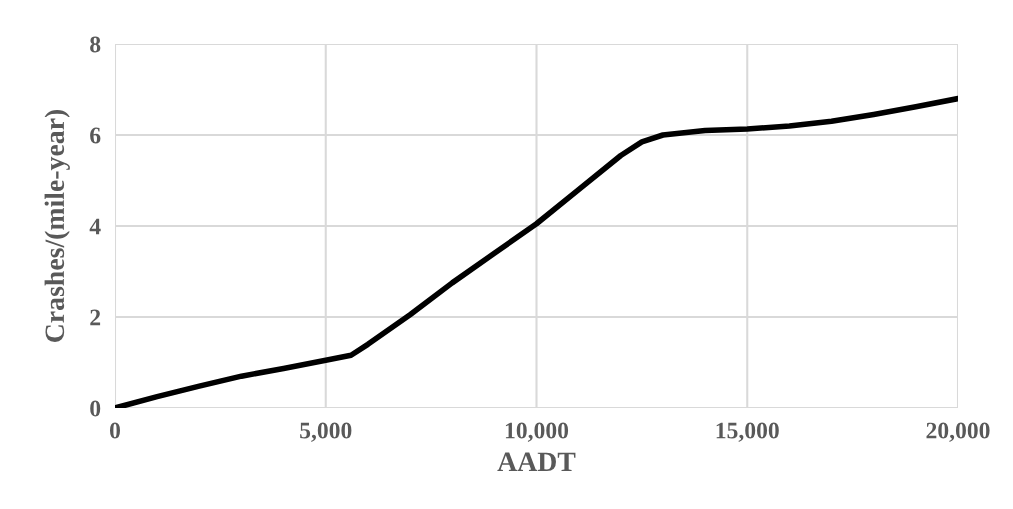 This screenshot has width=1013, height=509. I want to click on y-tick-label: 8, so click(95, 44).